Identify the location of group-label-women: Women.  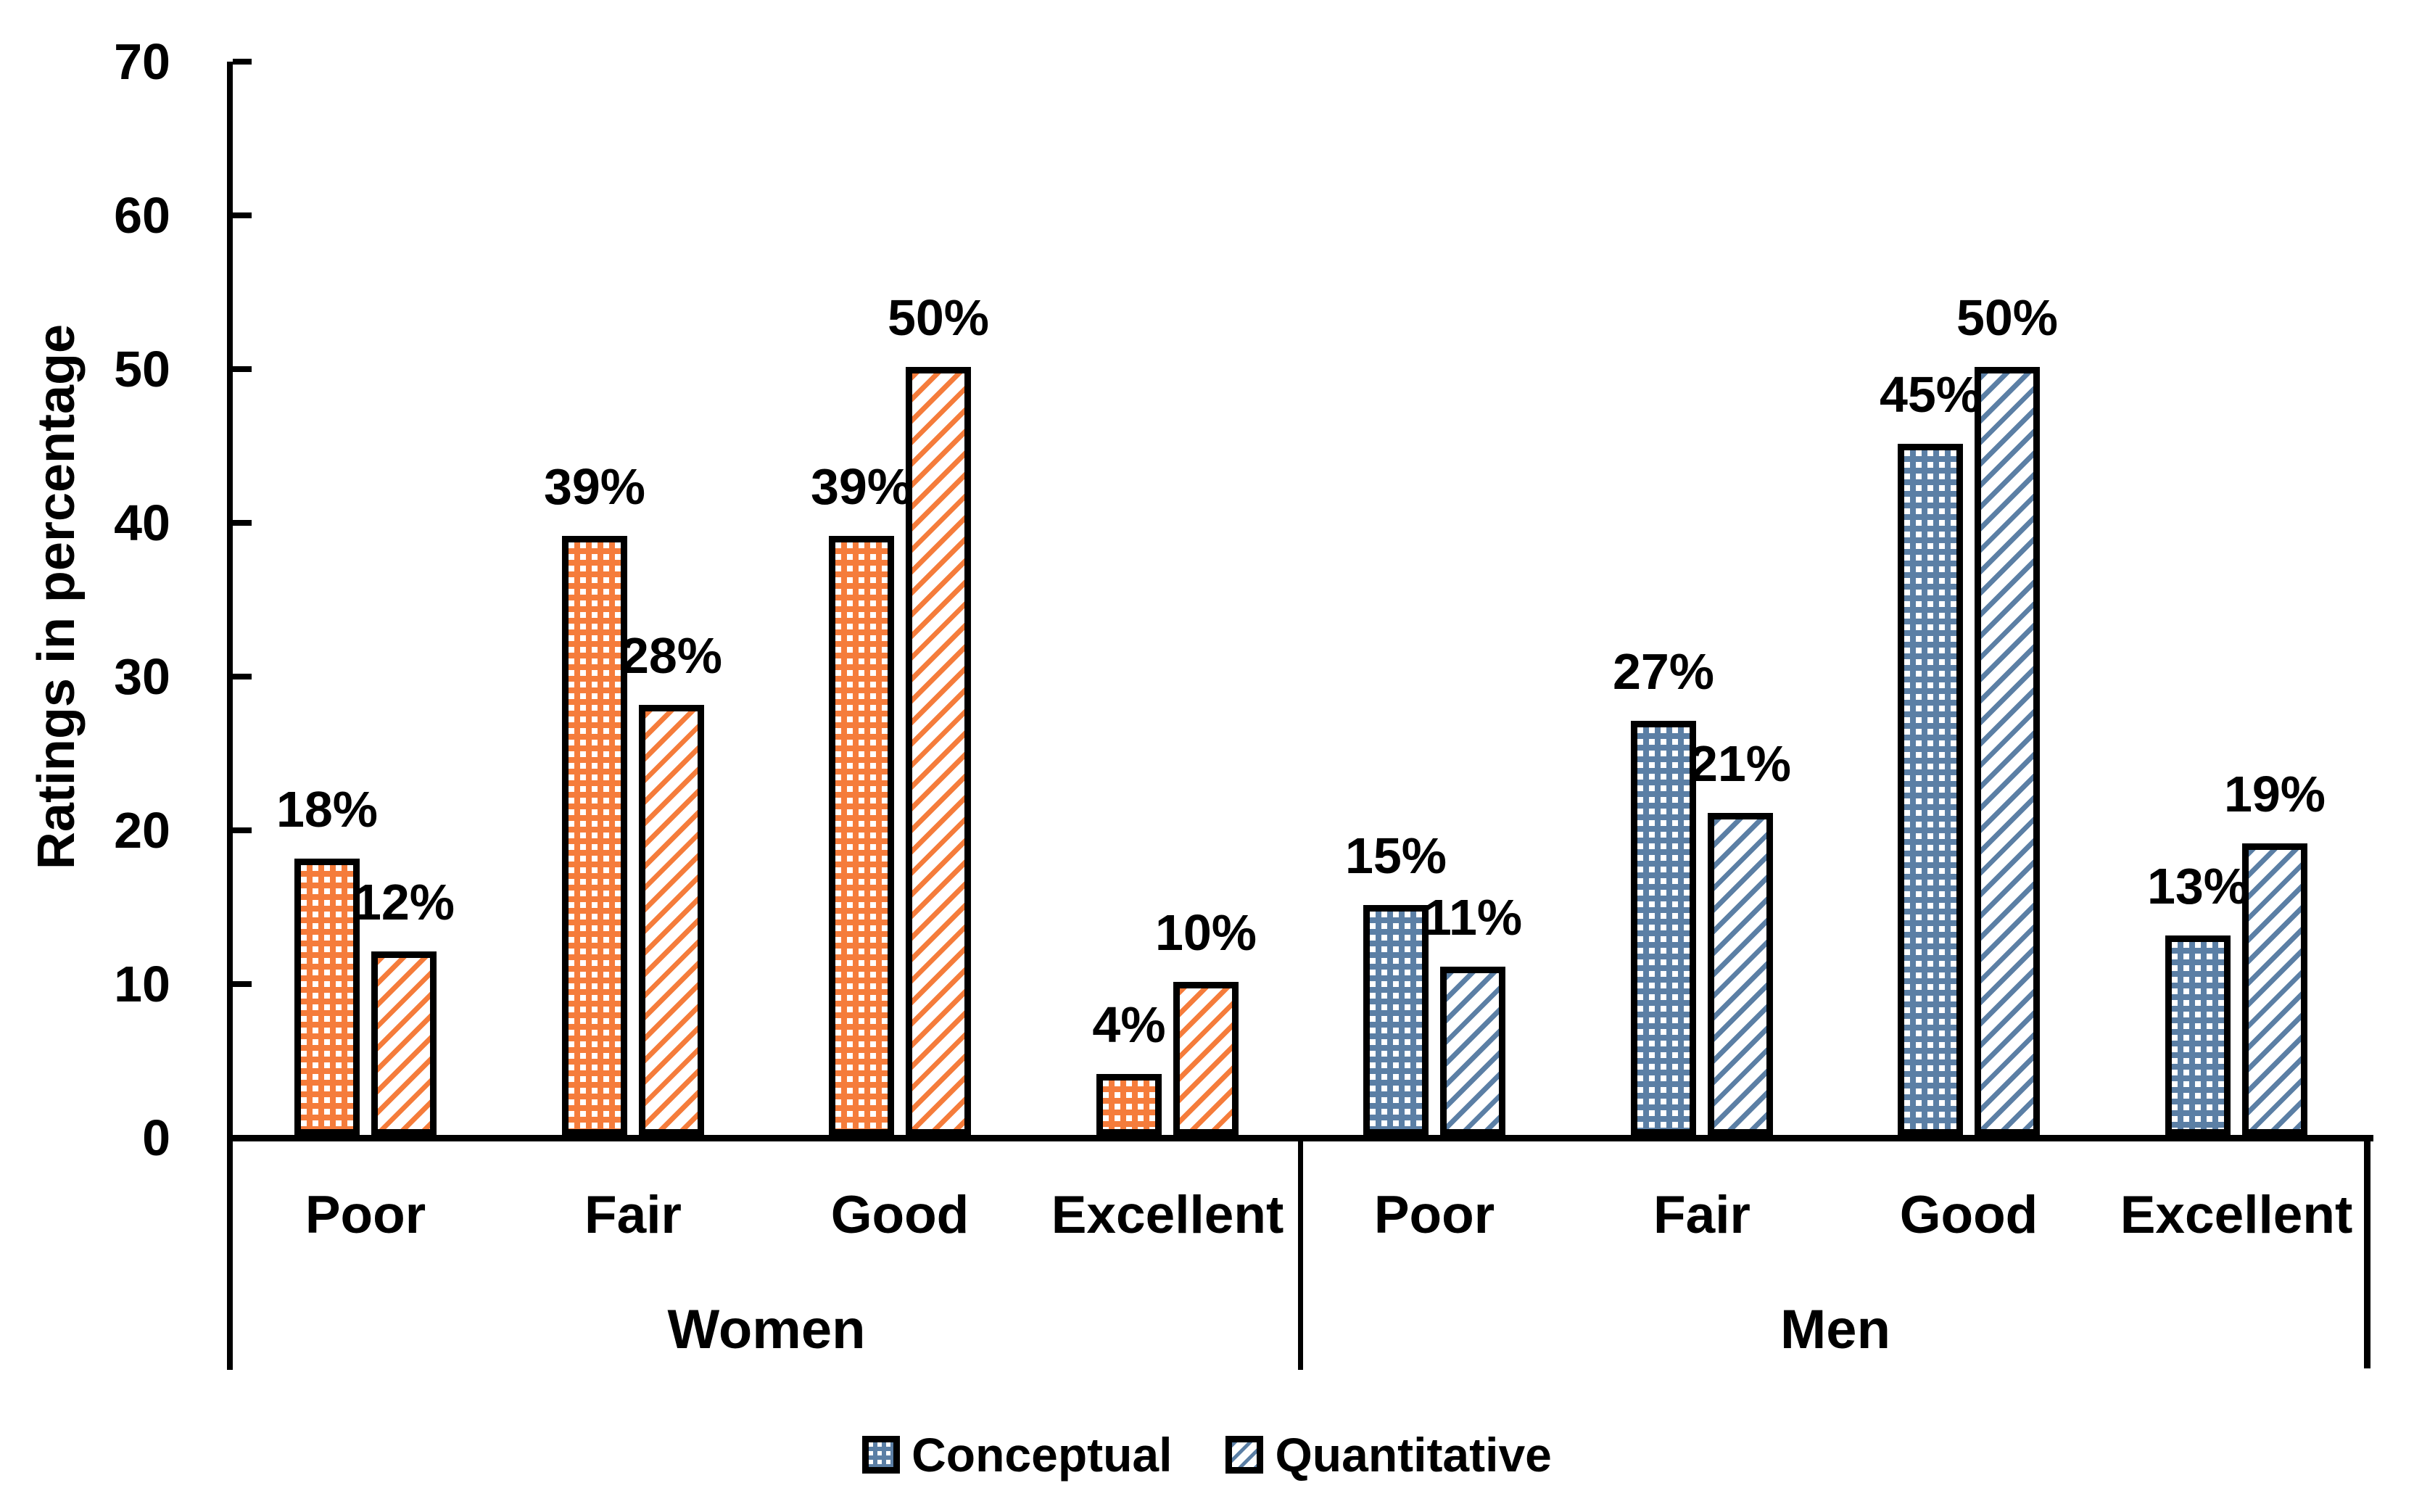
(766, 1329).